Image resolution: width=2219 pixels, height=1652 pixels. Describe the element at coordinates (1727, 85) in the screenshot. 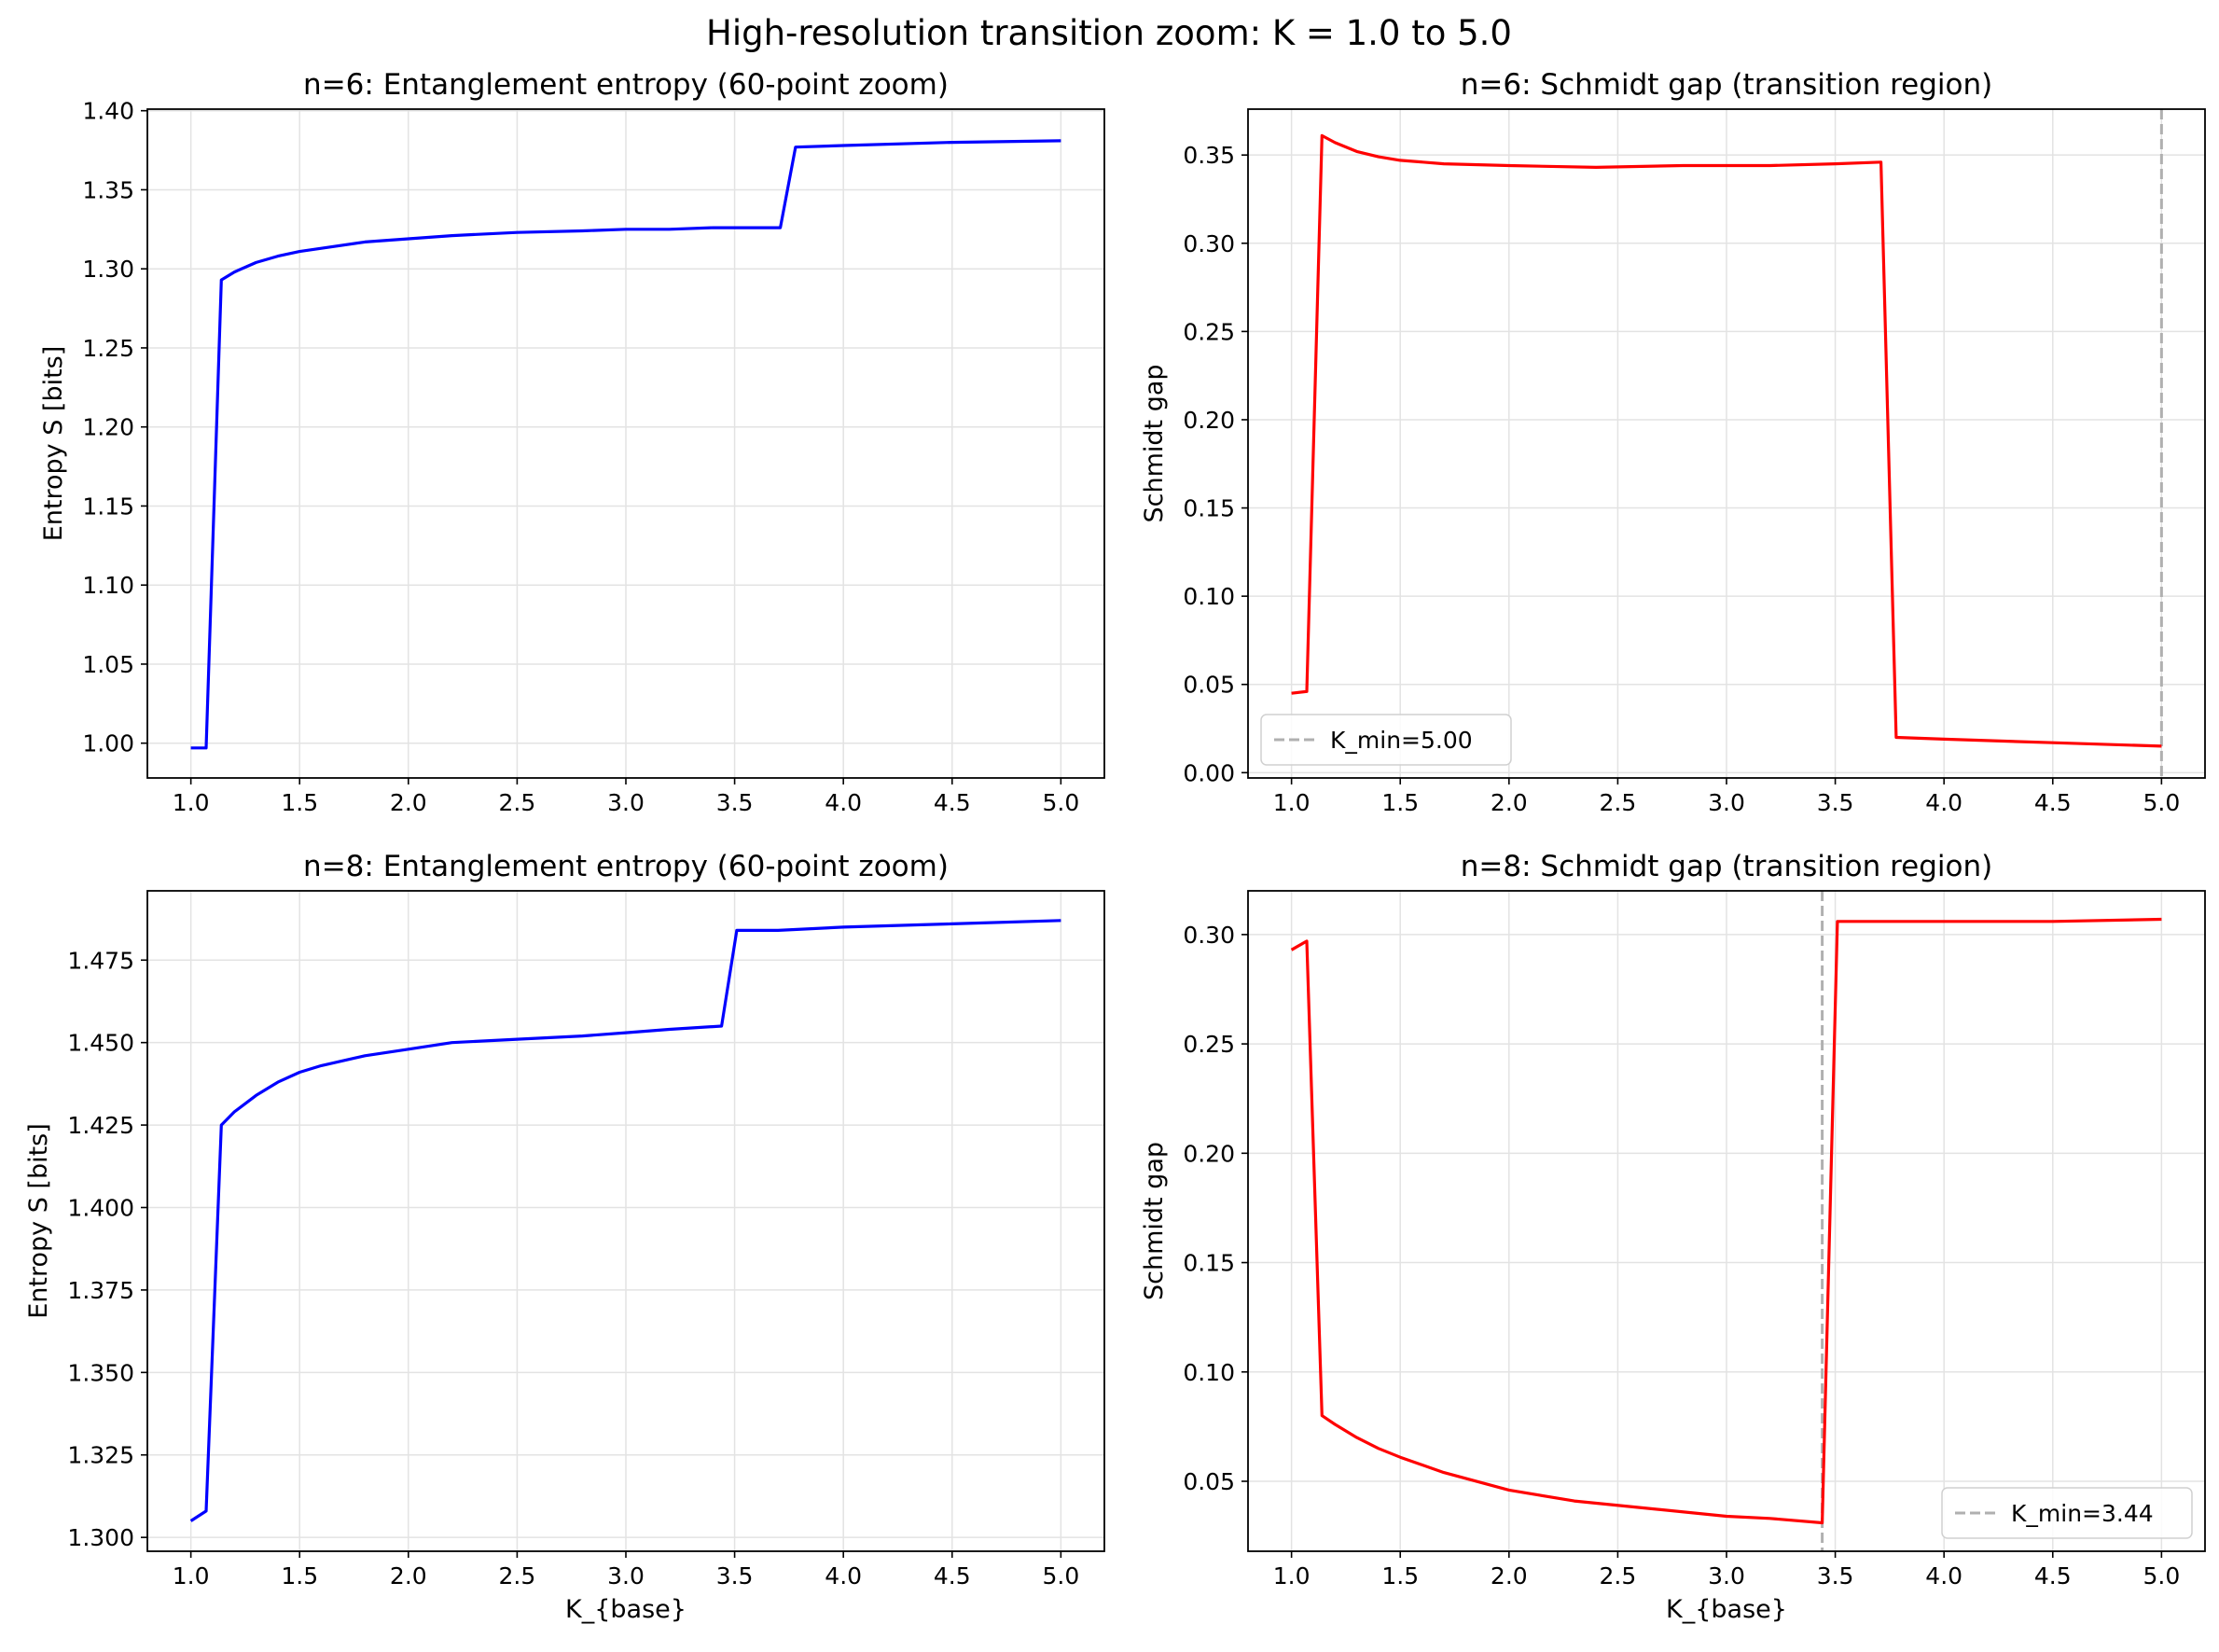

I see `panel-title: n=6: Schmidt gap (transition region)` at that location.